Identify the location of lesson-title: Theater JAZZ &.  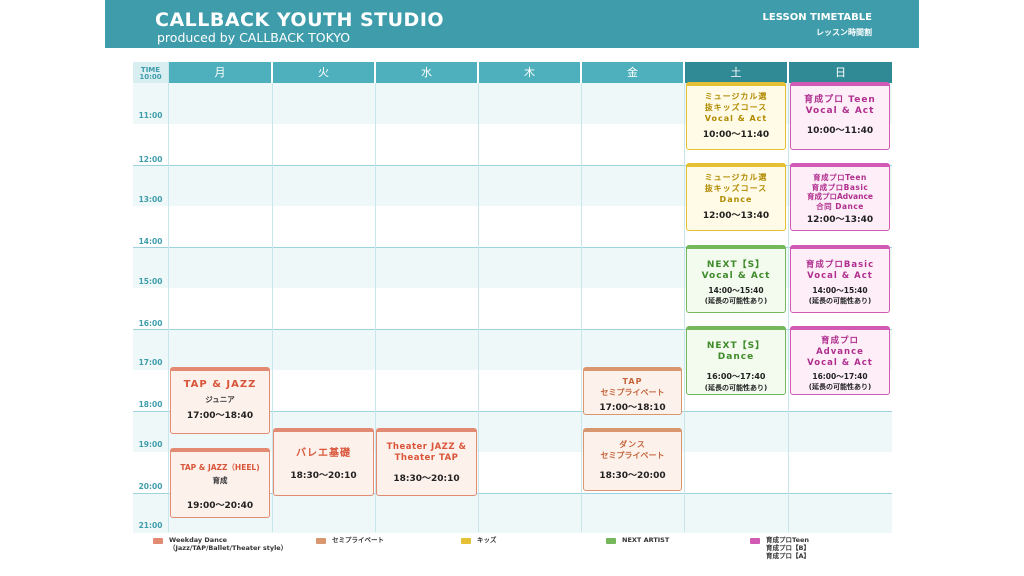
(426, 447).